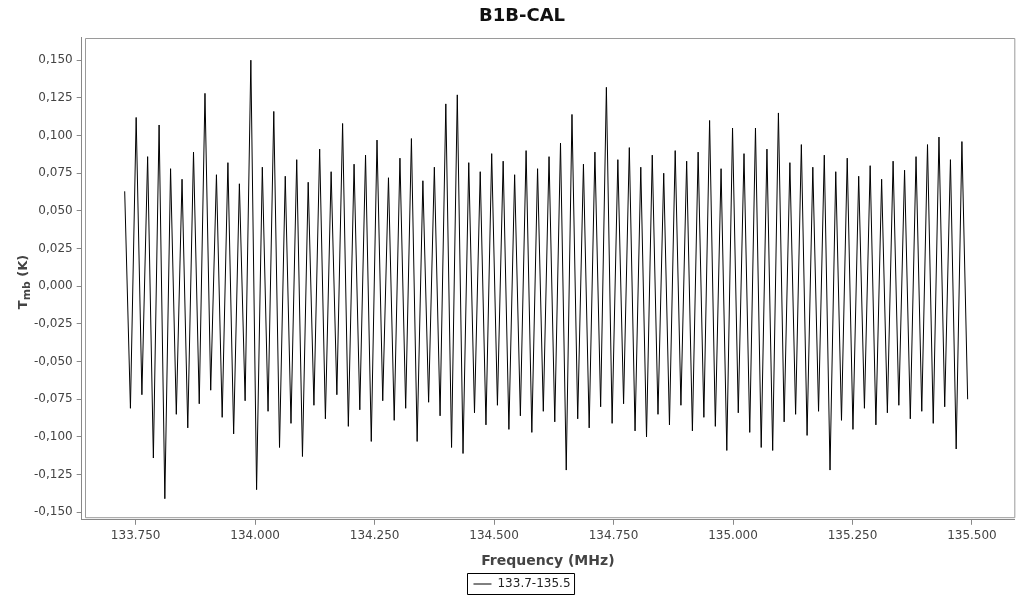 The width and height of the screenshot is (1024, 600). I want to click on x-tick-label: 134.000, so click(255, 535).